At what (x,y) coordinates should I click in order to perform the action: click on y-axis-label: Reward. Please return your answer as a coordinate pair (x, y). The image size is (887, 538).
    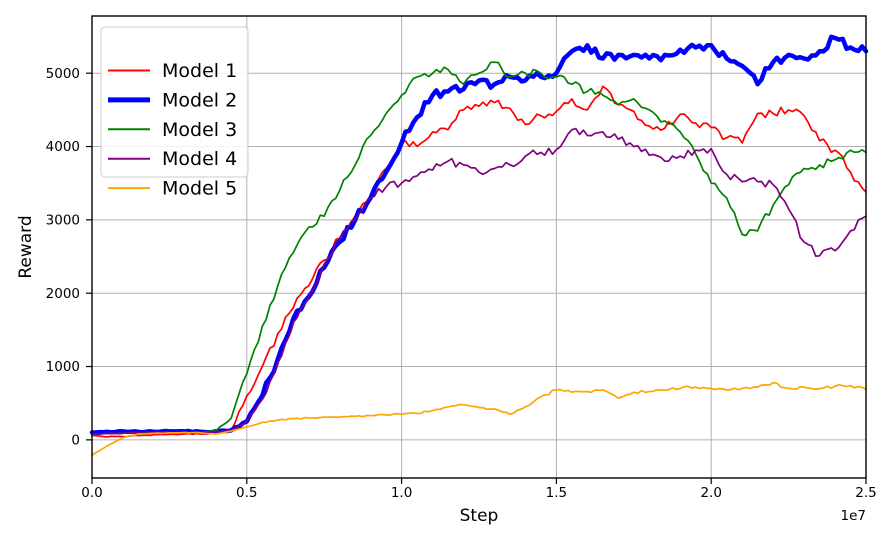
    Looking at the image, I should click on (26, 246).